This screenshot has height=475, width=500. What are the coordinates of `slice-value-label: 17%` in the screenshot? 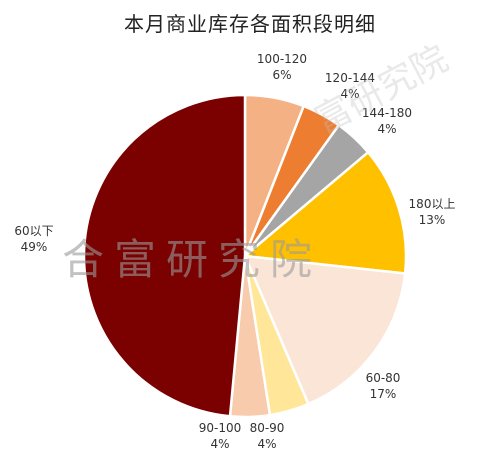 It's located at (383, 394).